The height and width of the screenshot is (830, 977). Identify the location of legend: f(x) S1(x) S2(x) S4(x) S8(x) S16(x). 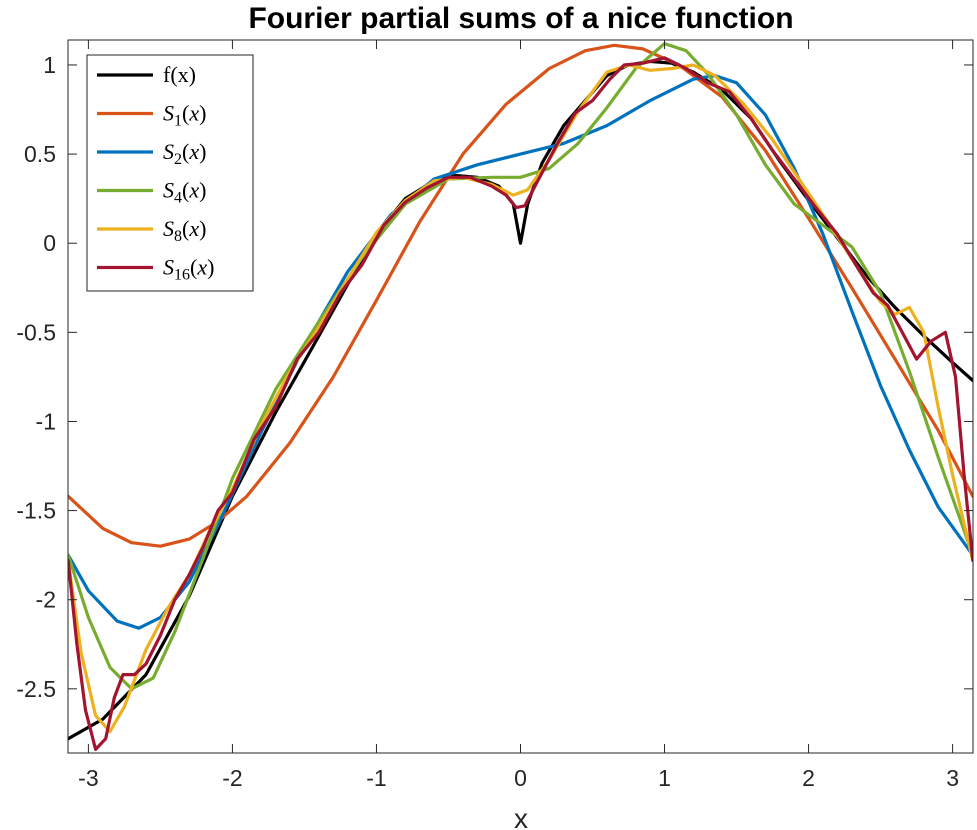
(170, 173).